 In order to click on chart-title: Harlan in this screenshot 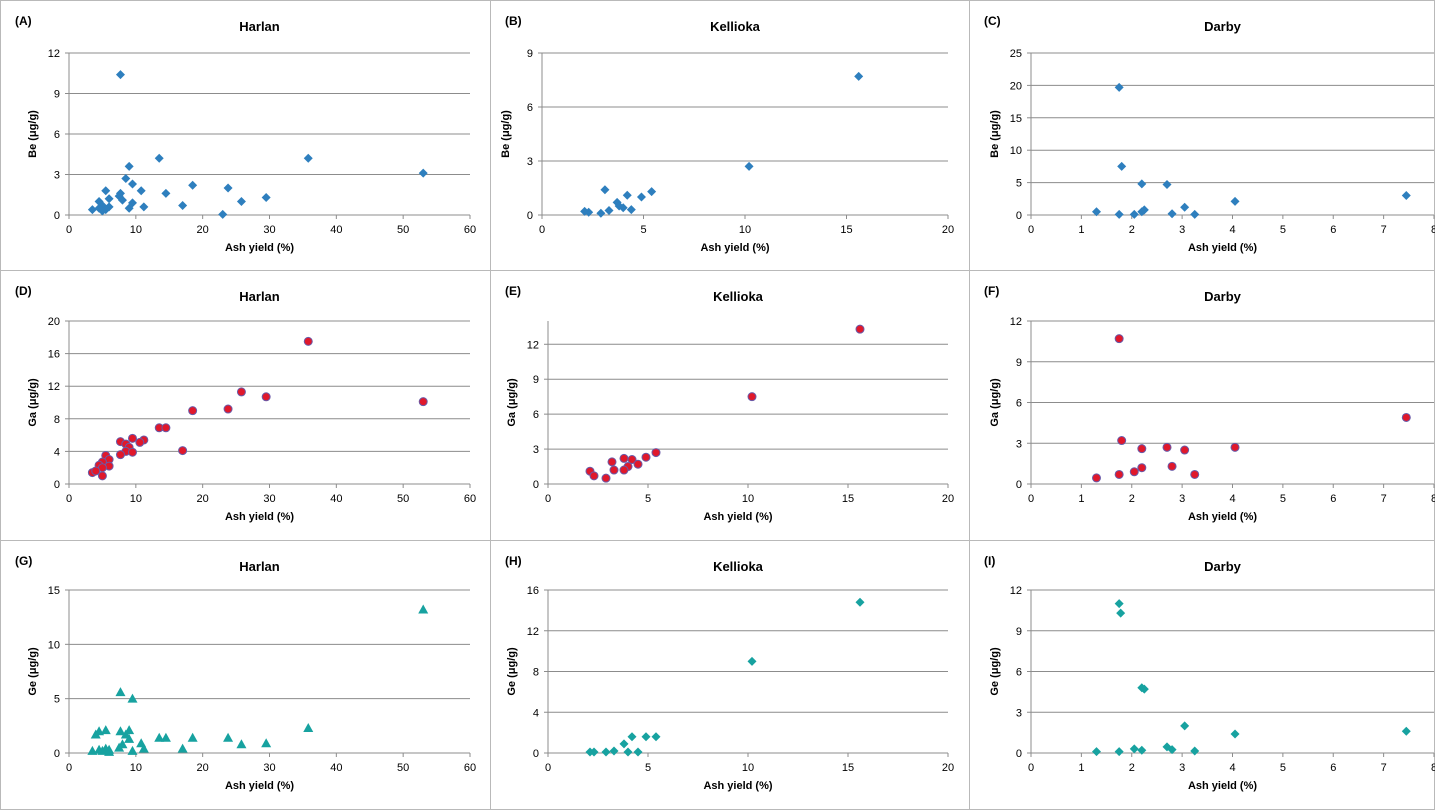, I will do `click(259, 26)`.